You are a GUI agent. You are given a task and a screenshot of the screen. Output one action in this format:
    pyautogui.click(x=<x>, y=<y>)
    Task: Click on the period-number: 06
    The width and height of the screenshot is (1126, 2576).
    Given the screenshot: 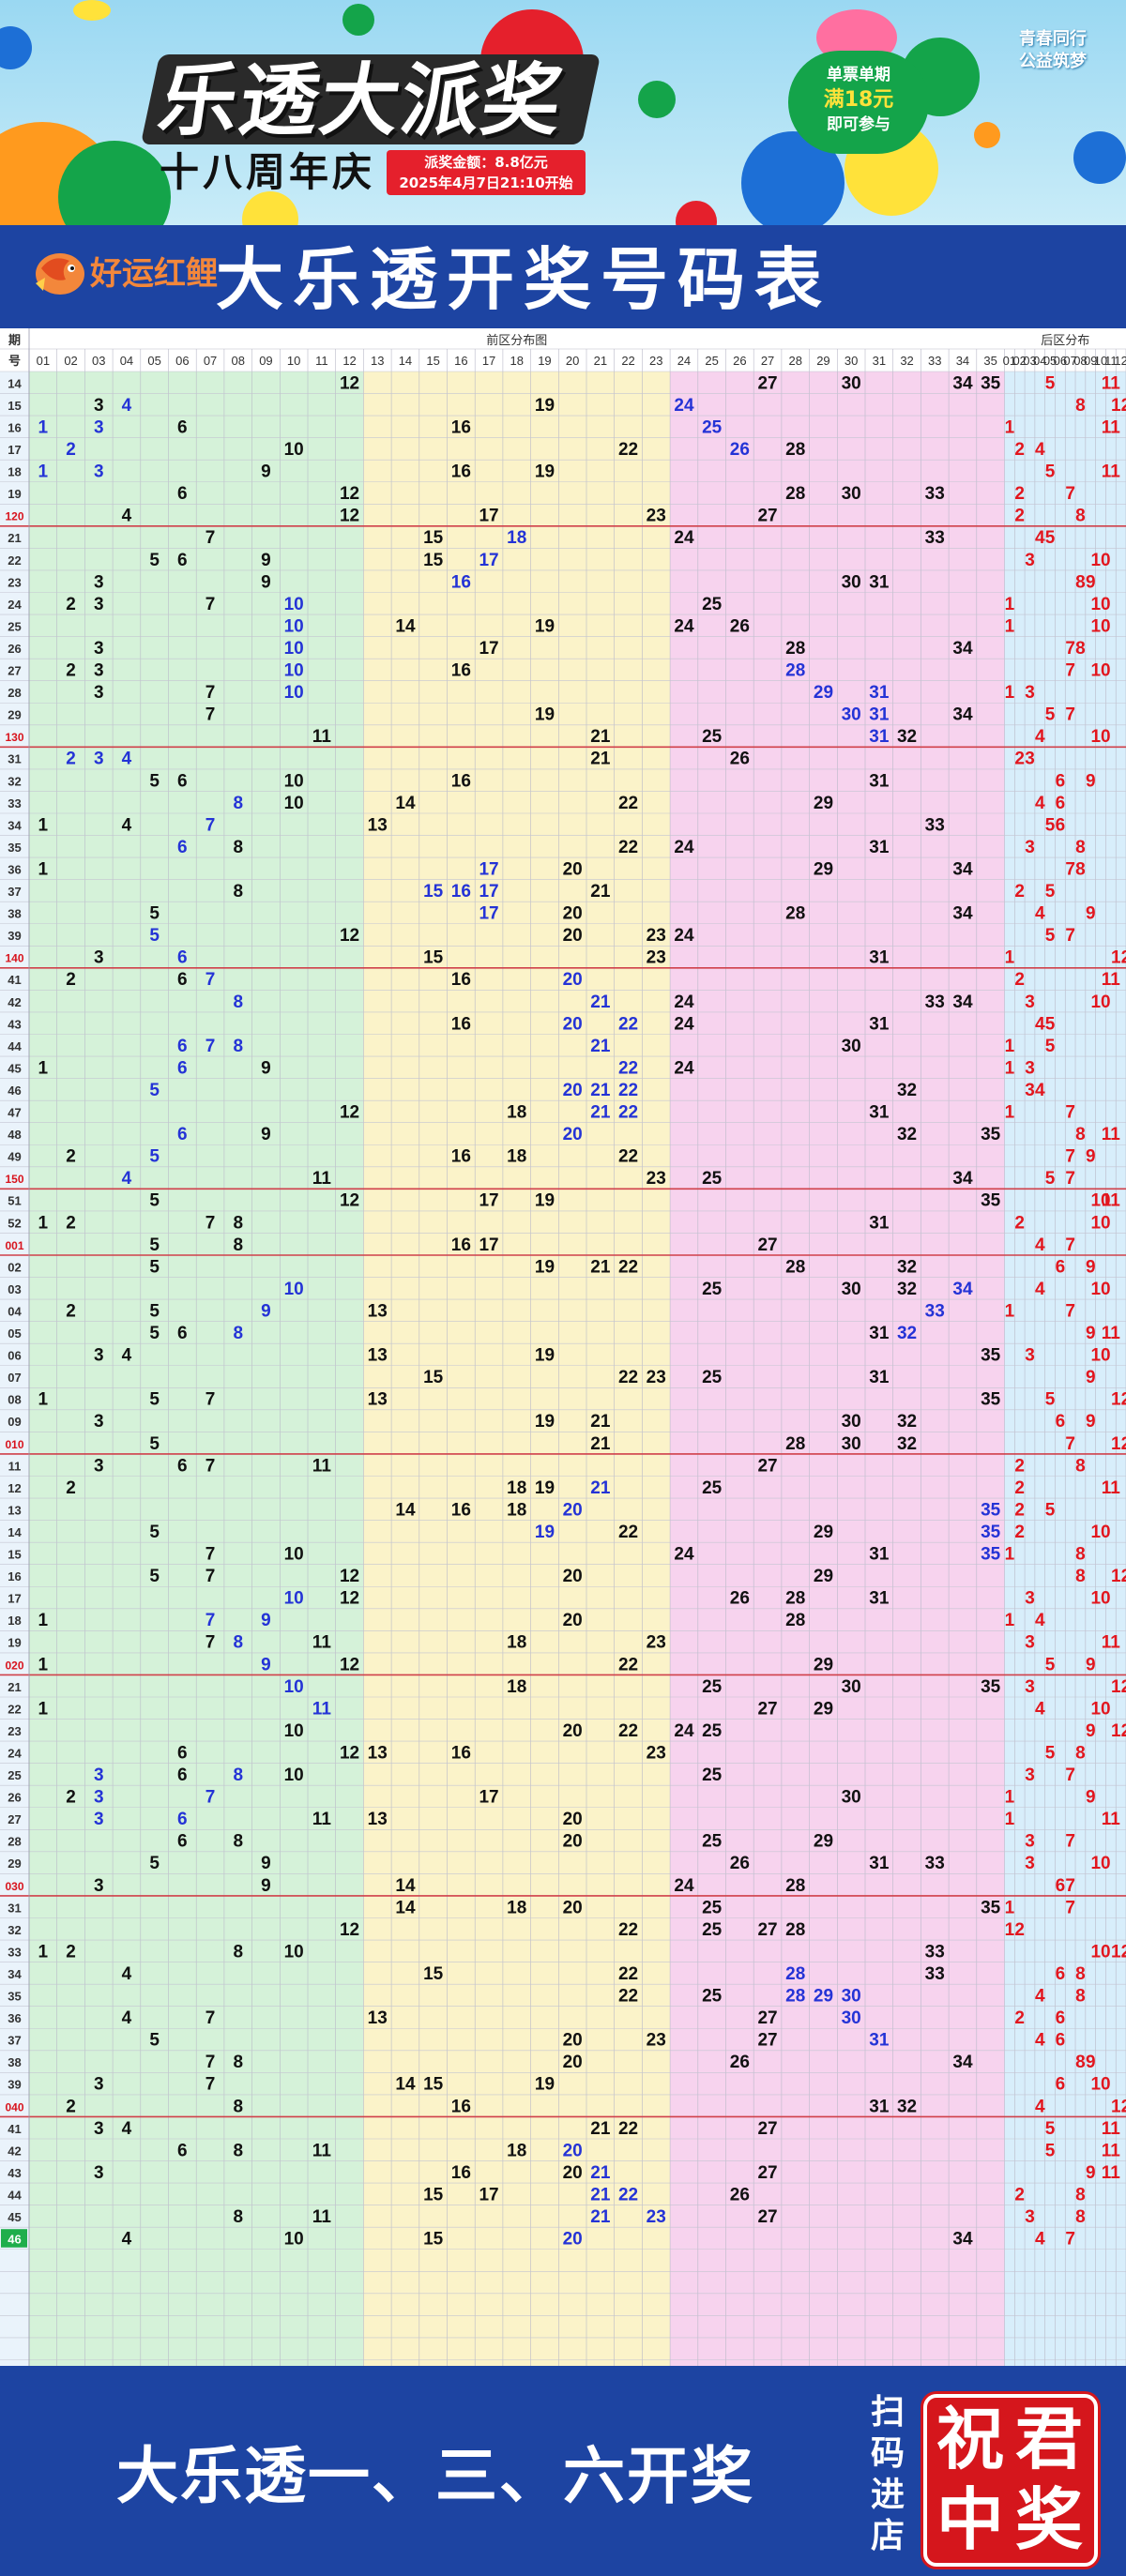 What is the action you would take?
    pyautogui.click(x=14, y=1356)
    